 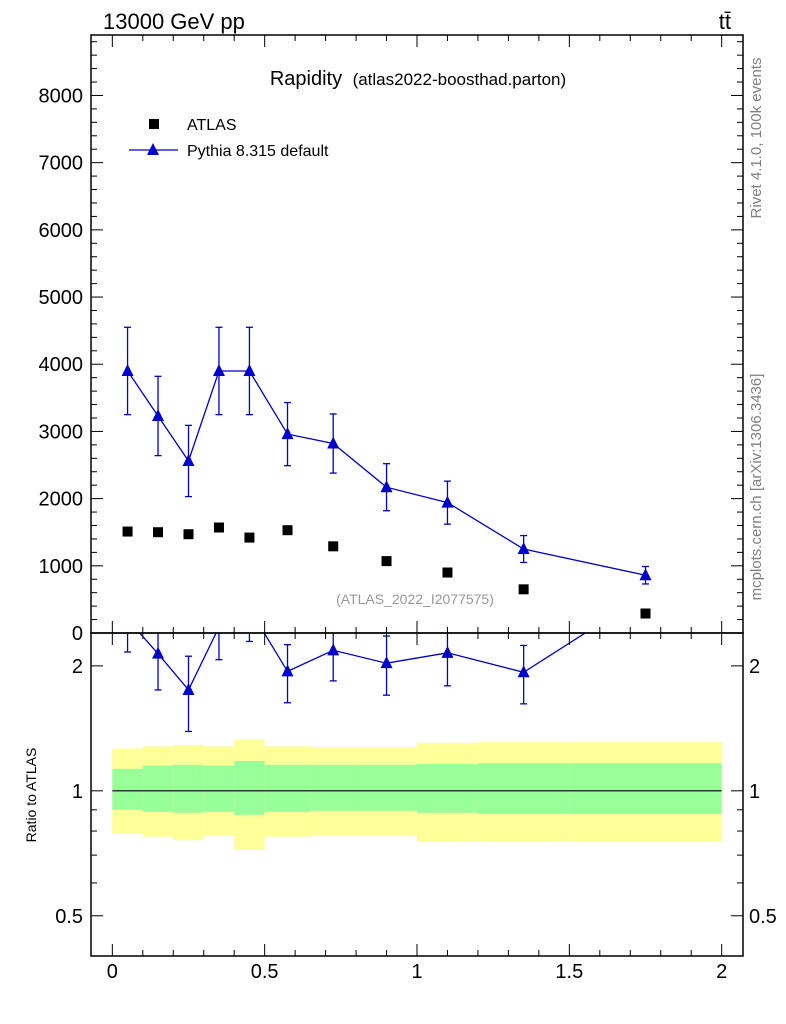 I want to click on y-tick-label: 7000, so click(x=61, y=164).